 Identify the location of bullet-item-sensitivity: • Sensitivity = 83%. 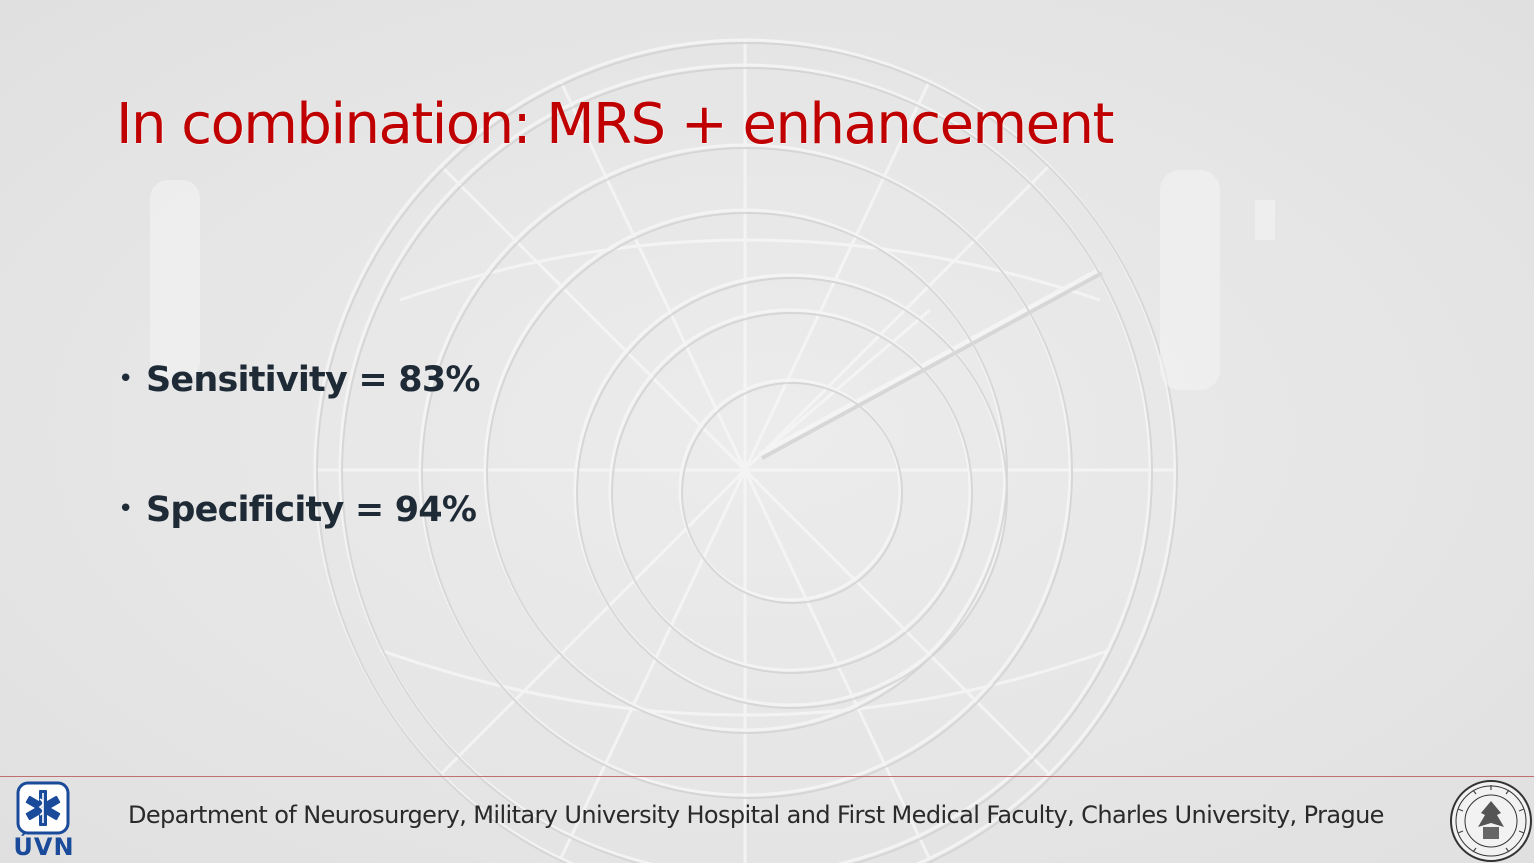
(299, 425).